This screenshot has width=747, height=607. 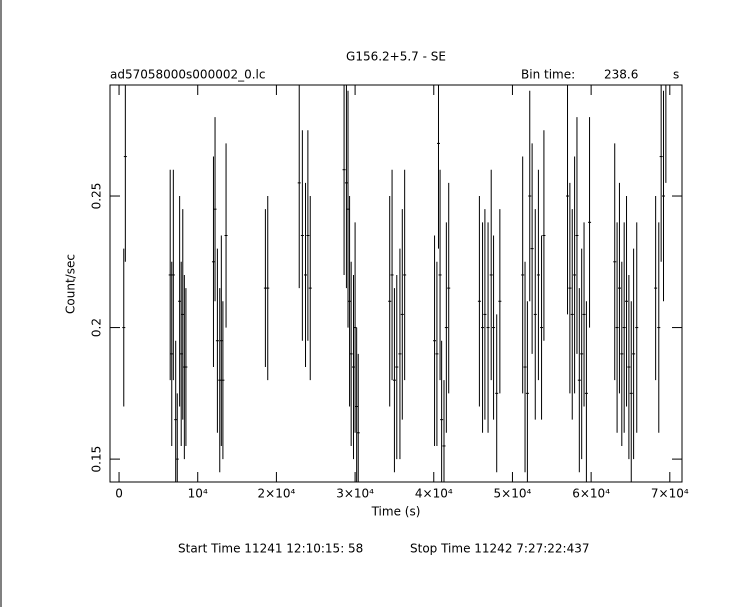 I want to click on bin-time-value: 238.6, so click(x=621, y=75).